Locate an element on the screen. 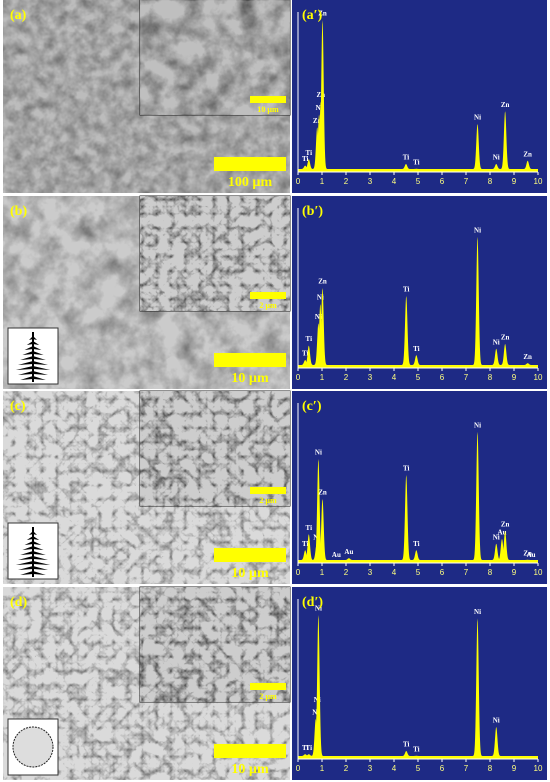 Image resolution: width=550 pixels, height=782 pixels. fern-icon is located at coordinates (33, 357).